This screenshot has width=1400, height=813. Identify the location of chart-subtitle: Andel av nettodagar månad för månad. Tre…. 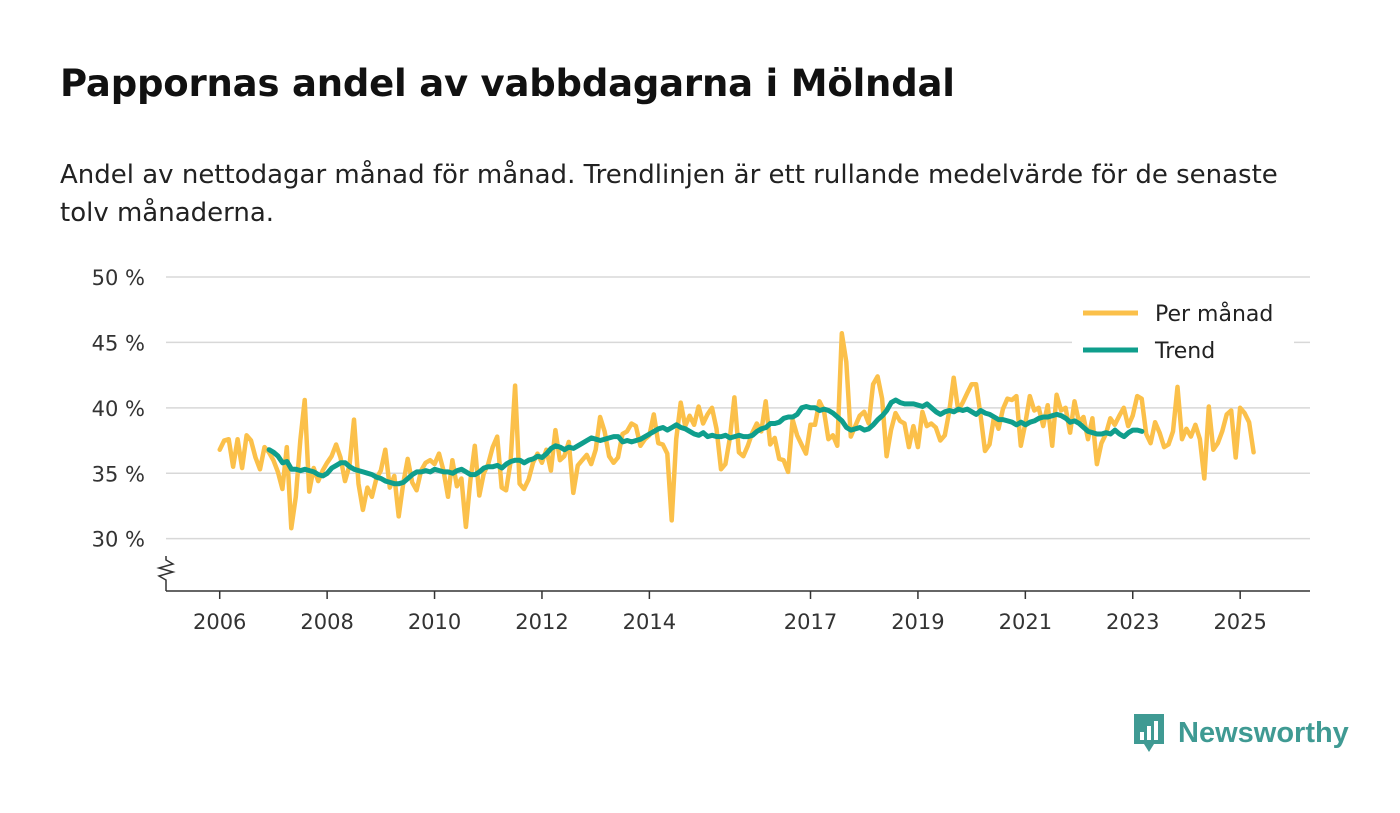
(669, 194).